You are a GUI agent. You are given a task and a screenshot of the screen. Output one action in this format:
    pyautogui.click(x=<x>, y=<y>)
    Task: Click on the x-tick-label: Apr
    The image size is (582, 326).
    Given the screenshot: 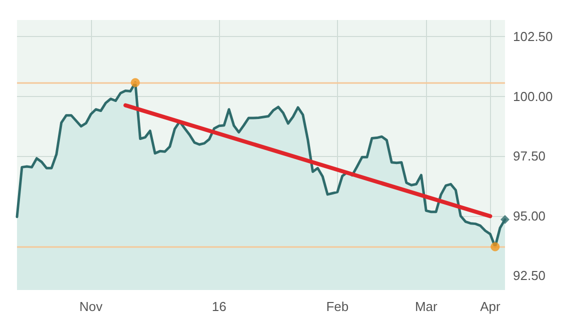 What is the action you would take?
    pyautogui.click(x=490, y=306)
    